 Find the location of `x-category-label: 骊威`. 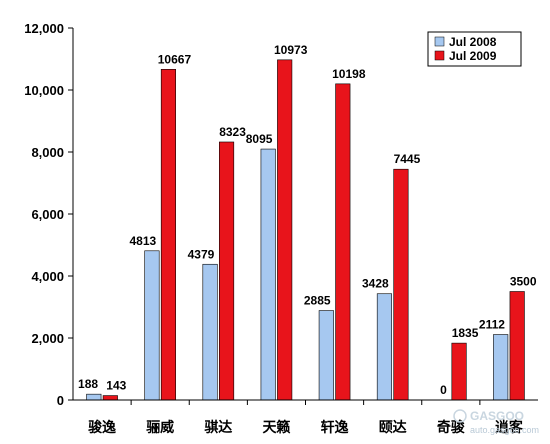

x-category-label: 骊威 is located at coordinates (160, 427).